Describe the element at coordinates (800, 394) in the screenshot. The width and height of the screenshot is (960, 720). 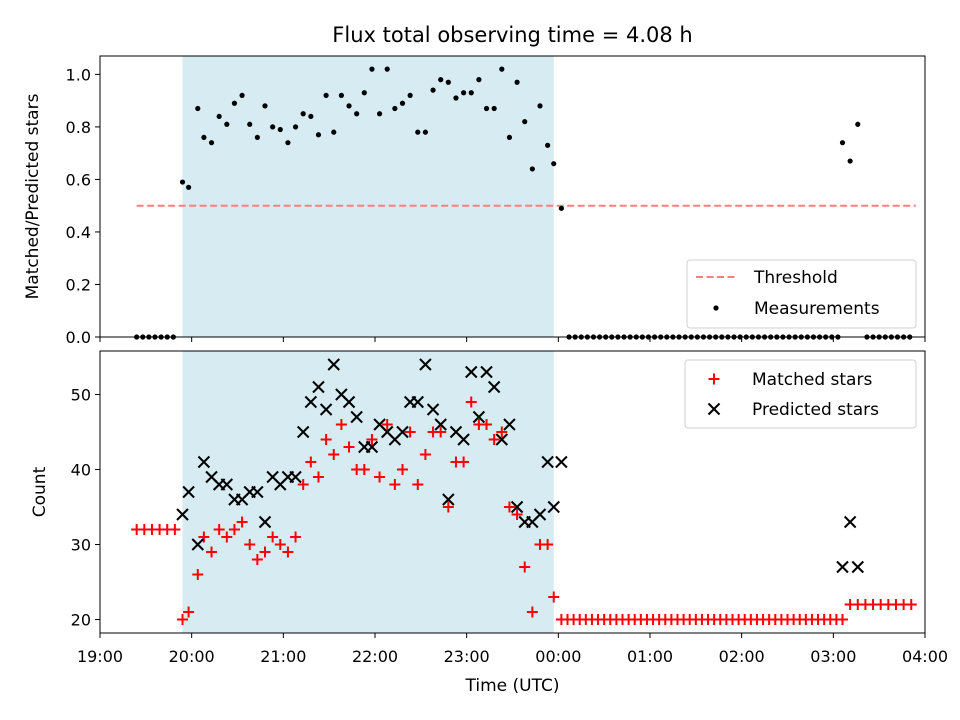
I see `bottom-legend: Matched stars Predicted stars` at that location.